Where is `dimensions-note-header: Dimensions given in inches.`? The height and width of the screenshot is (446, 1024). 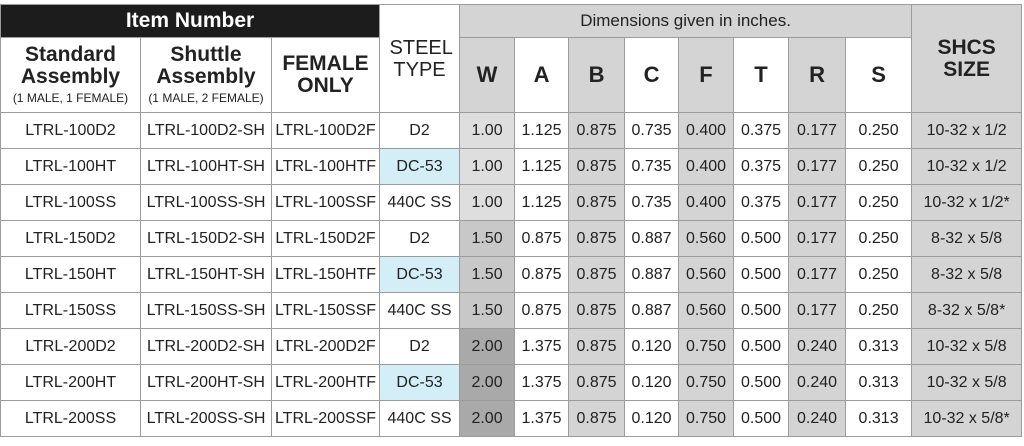
dimensions-note-header: Dimensions given in inches. is located at coordinates (686, 21).